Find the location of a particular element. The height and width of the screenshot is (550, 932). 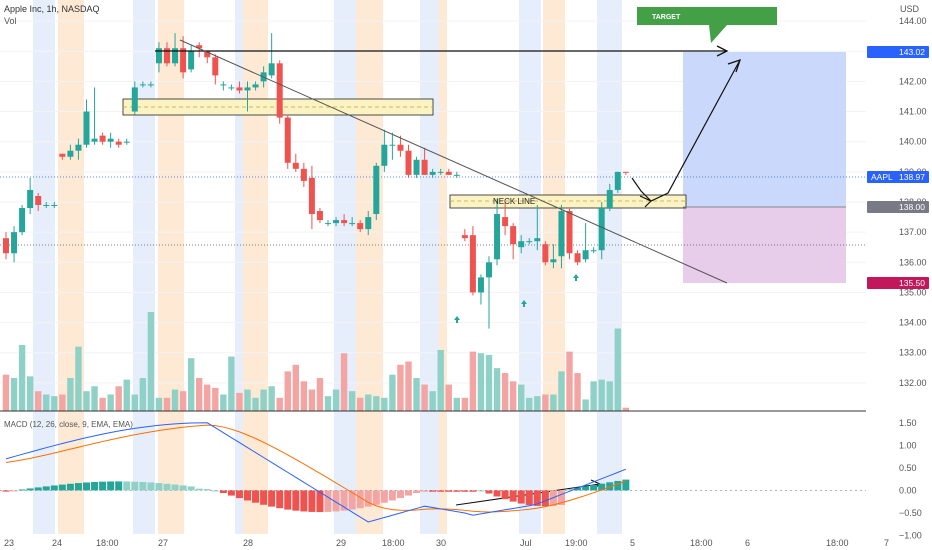

target-callout is located at coordinates (707, 25).